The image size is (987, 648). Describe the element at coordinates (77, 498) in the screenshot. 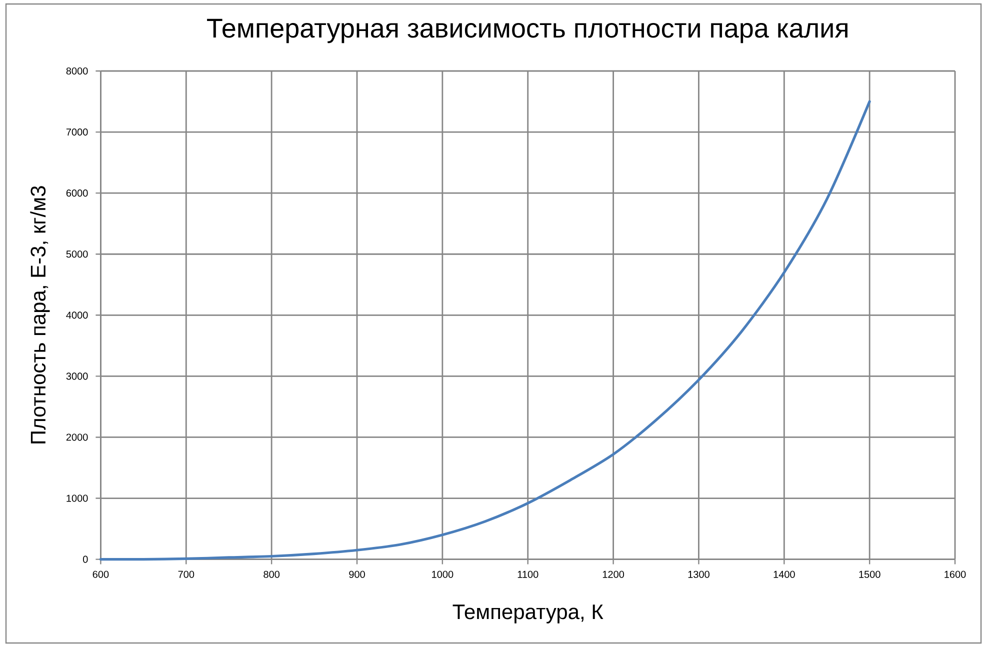

I see `y-tick-label: 1000` at that location.